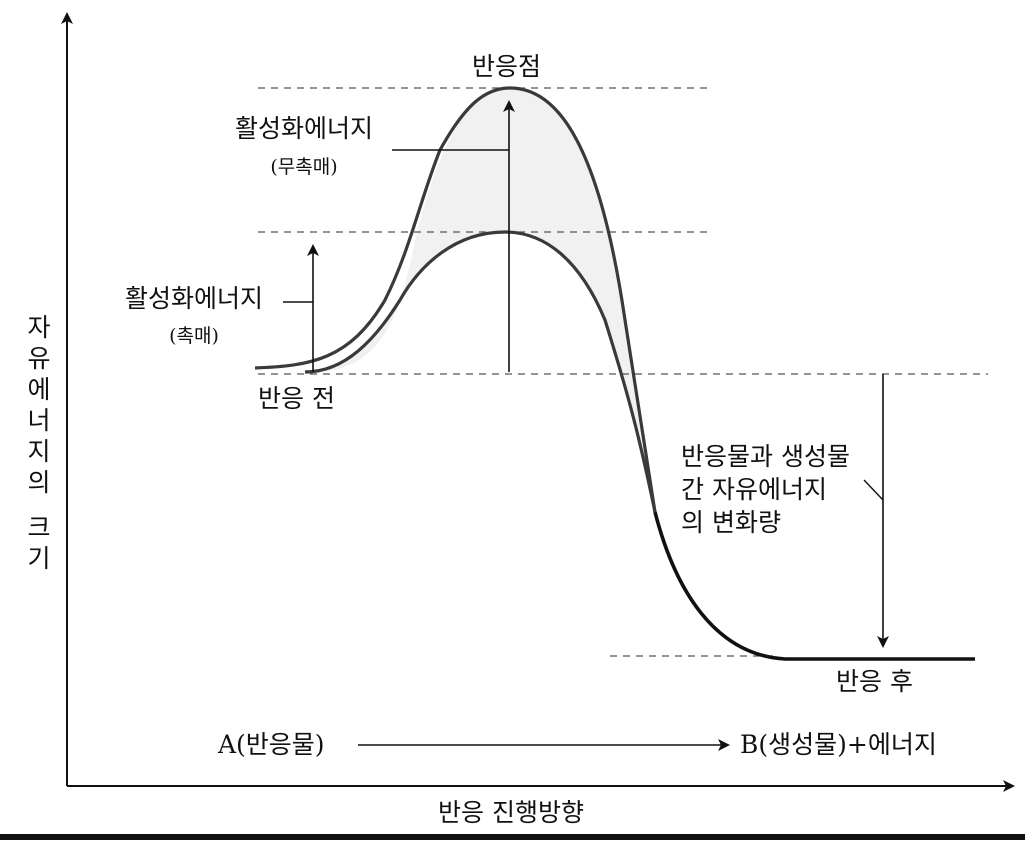 The height and width of the screenshot is (854, 1025). What do you see at coordinates (194, 336) in the screenshot?
I see `catalyzed-activation-note: (촉매)` at bounding box center [194, 336].